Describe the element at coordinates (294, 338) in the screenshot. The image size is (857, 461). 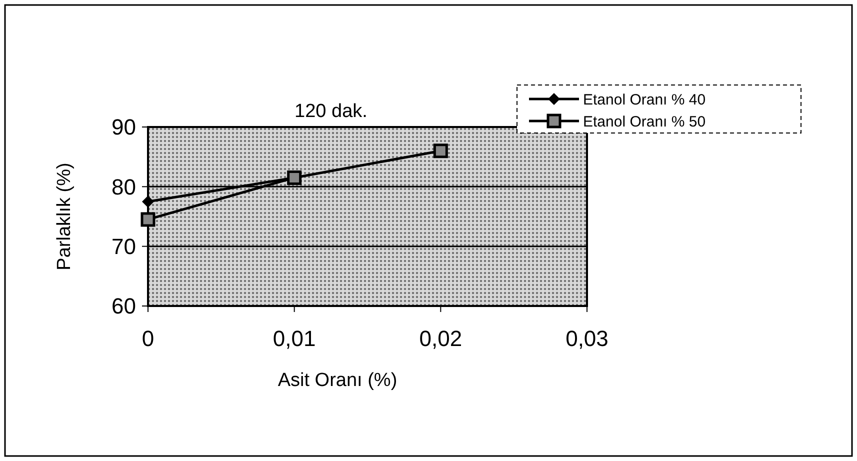
I see `x-tick-label: 0,01` at that location.